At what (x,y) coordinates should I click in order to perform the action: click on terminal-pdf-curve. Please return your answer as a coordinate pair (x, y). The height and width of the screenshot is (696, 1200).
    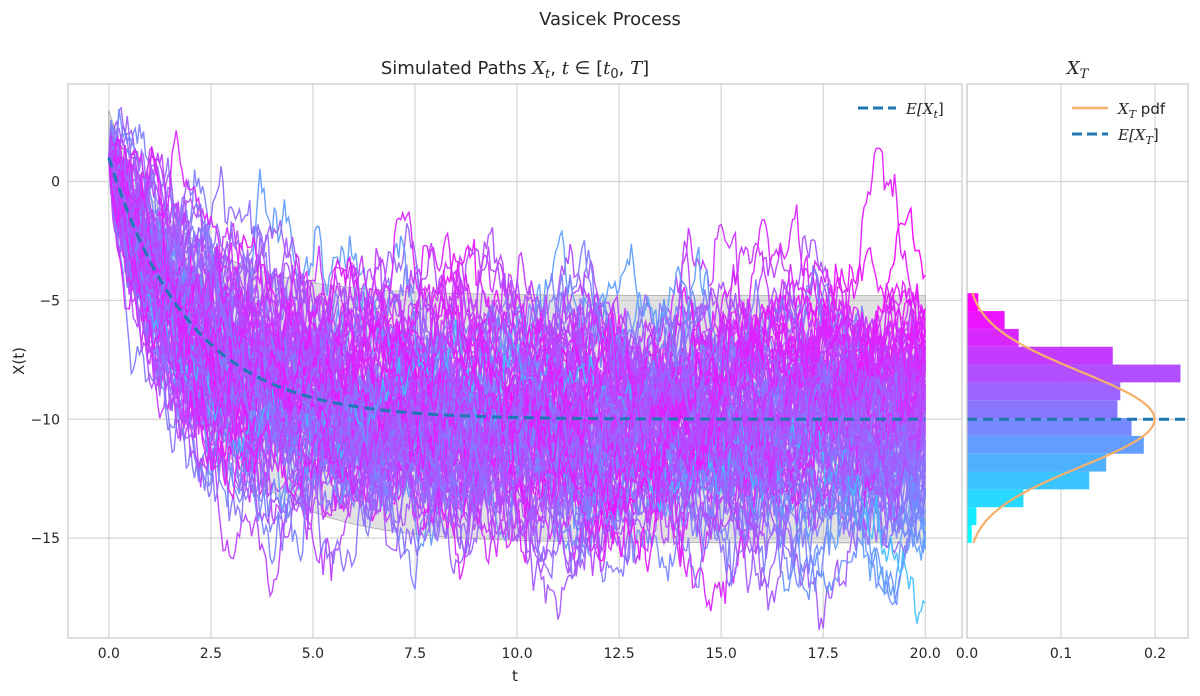
    Looking at the image, I should click on (1063, 418).